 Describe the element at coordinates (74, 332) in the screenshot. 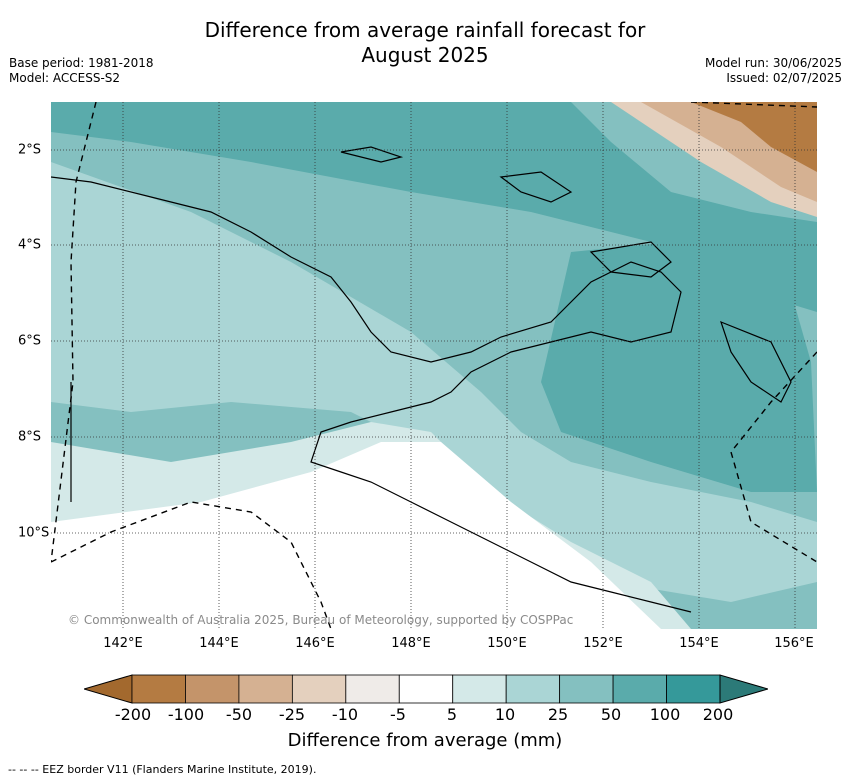

I see `eez-west` at that location.